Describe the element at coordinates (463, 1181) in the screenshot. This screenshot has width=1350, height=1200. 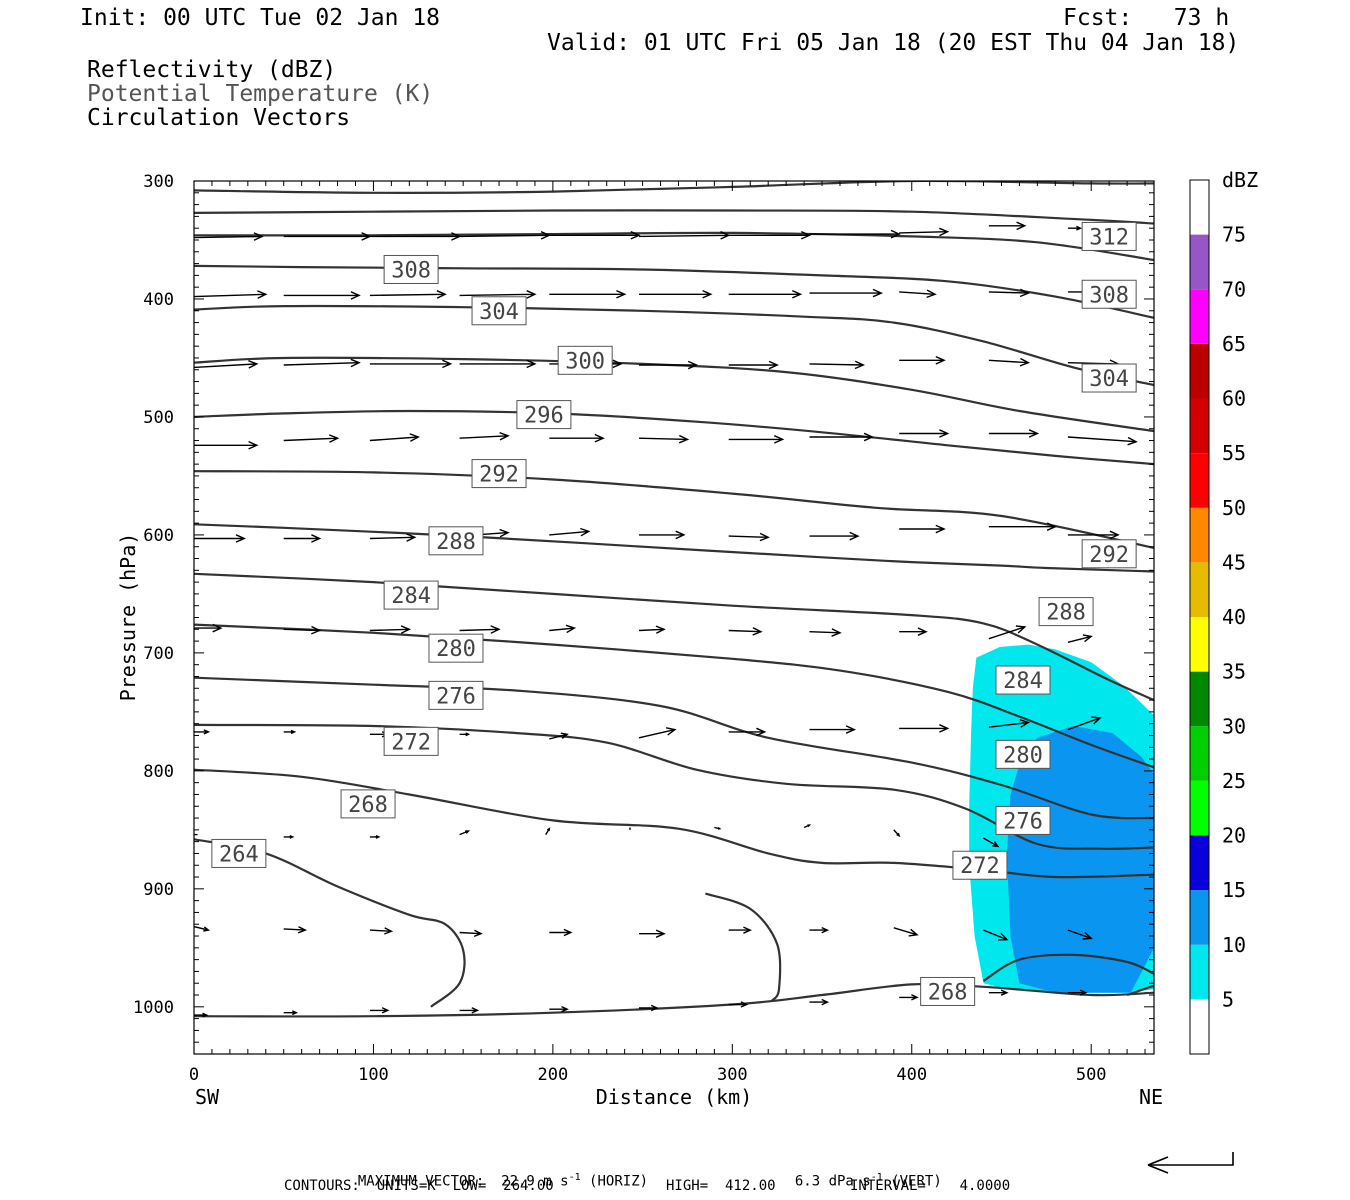
I see `max-vector-horiz: MAXIMUM VECTOR: 22.9 m s` at that location.